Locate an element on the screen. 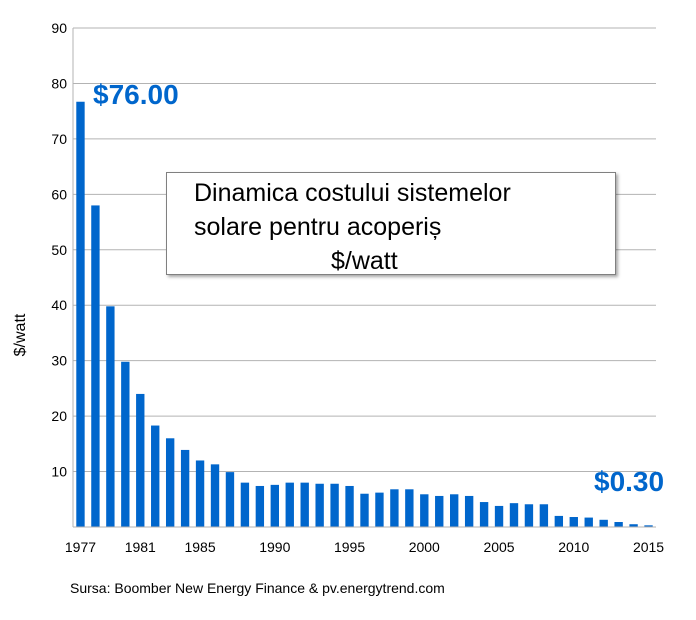 The width and height of the screenshot is (696, 620). x-tick-label-2015: 2015 is located at coordinates (648, 547).